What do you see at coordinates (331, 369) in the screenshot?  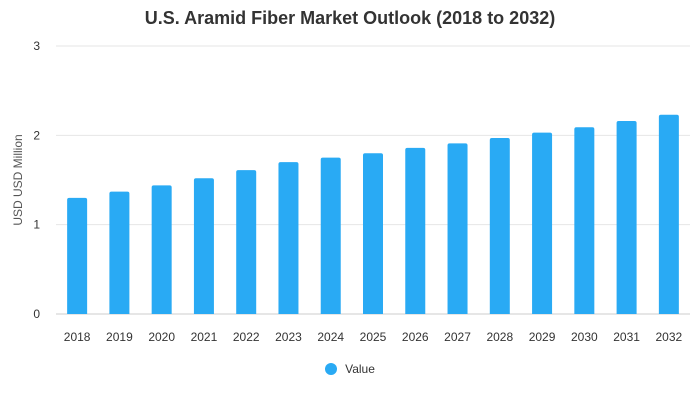 I see `legend-swatch` at bounding box center [331, 369].